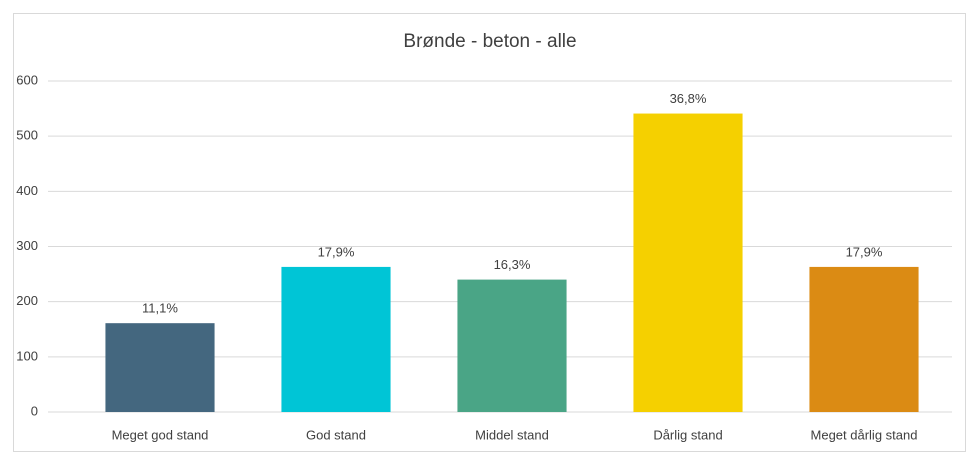  Describe the element at coordinates (27, 79) in the screenshot. I see `y-tick-label: 600` at that location.